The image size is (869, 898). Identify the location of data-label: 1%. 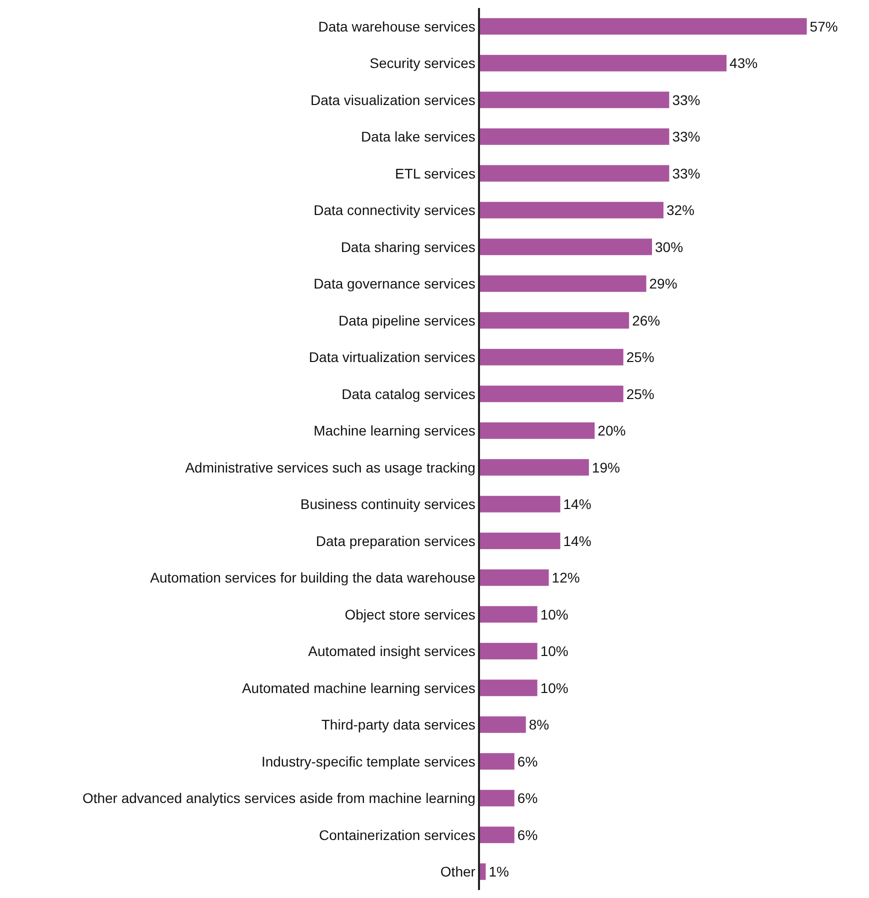
(498, 872).